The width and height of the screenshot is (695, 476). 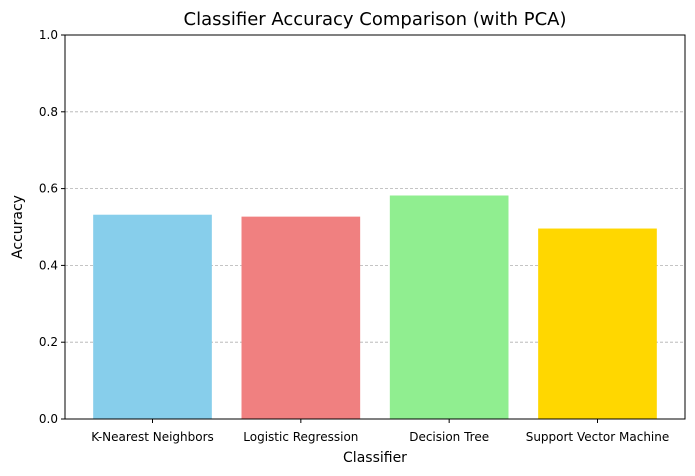 What do you see at coordinates (449, 437) in the screenshot?
I see `x-tick-label: Decision Tree` at bounding box center [449, 437].